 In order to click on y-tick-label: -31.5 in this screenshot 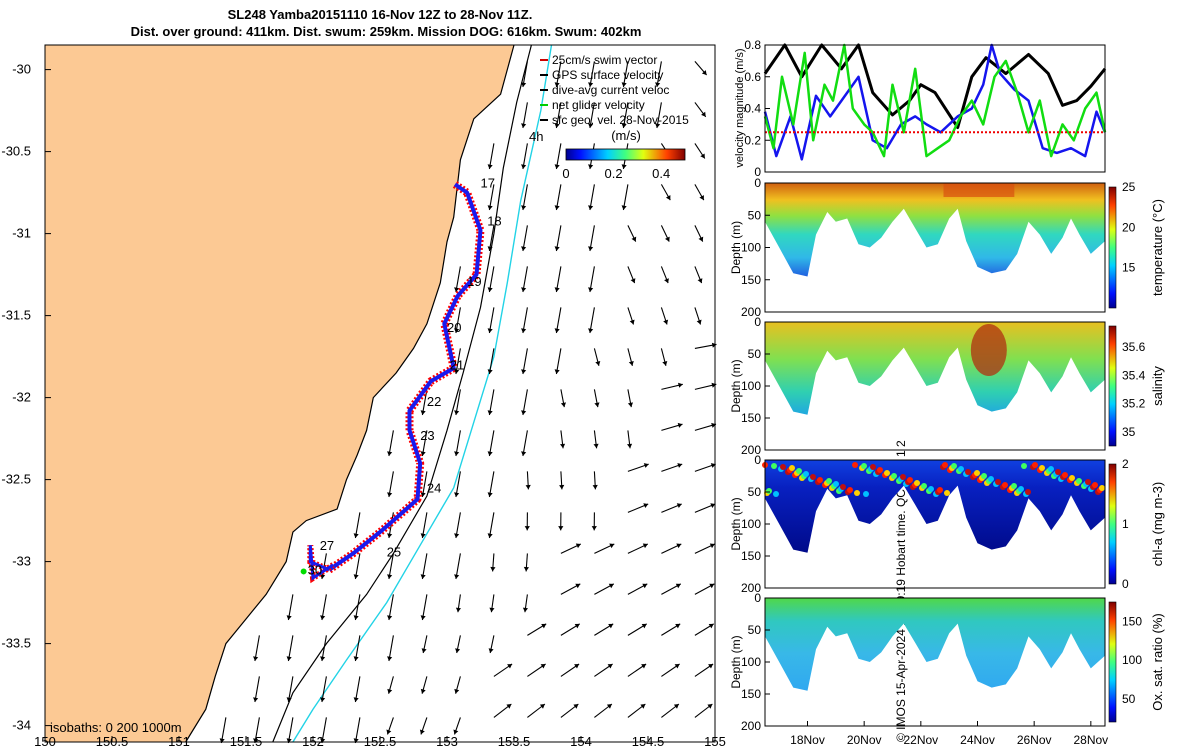, I will do `click(16, 315)`.